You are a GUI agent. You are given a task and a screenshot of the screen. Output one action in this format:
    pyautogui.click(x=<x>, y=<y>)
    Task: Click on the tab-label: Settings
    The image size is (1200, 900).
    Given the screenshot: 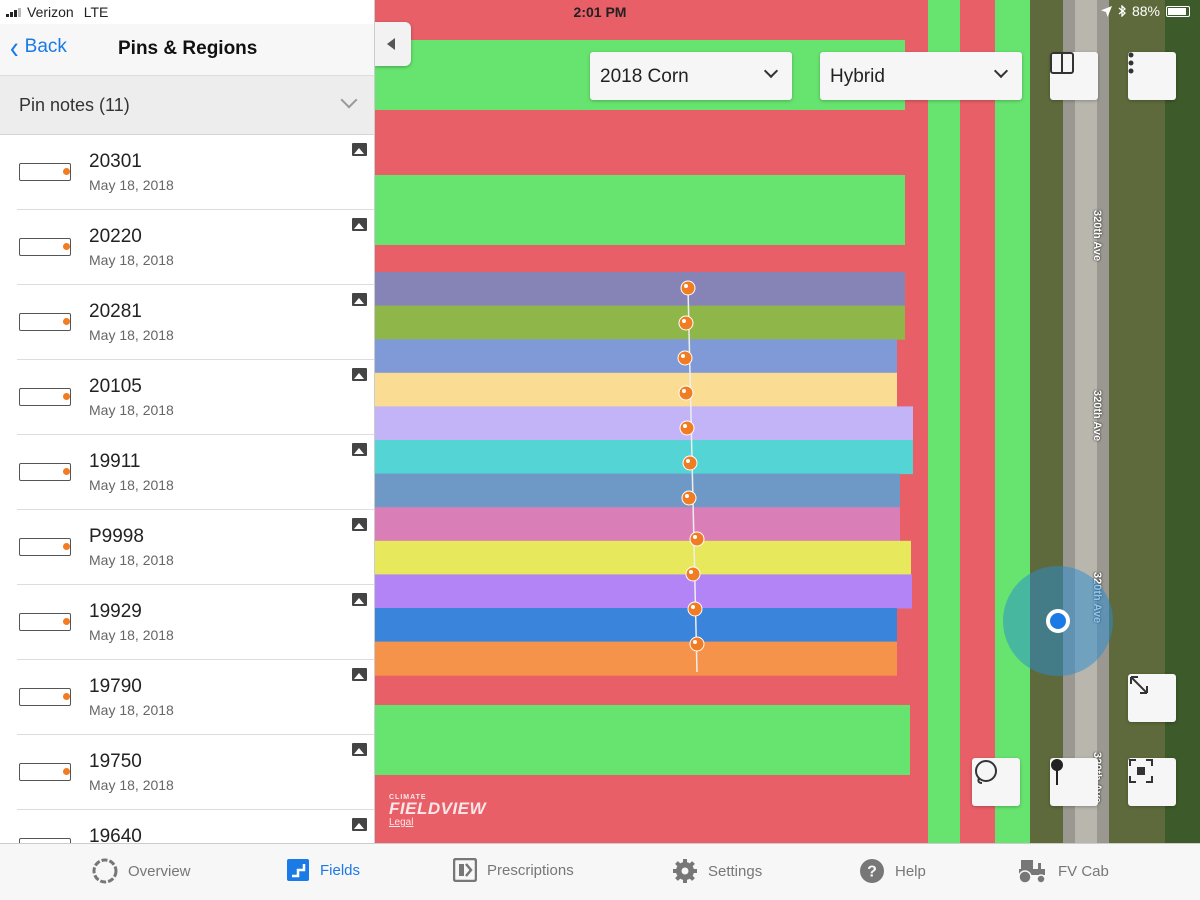 What is the action you would take?
    pyautogui.click(x=735, y=871)
    